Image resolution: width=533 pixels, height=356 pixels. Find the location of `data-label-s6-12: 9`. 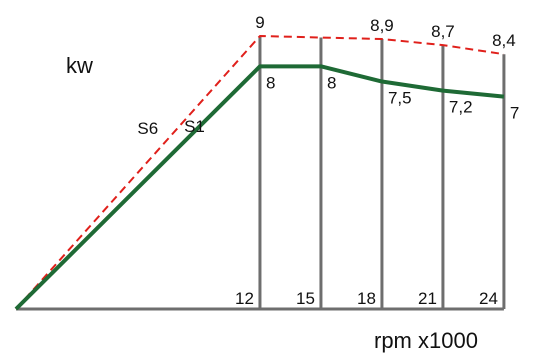

data-label-s6-12: 9 is located at coordinates (259, 22).